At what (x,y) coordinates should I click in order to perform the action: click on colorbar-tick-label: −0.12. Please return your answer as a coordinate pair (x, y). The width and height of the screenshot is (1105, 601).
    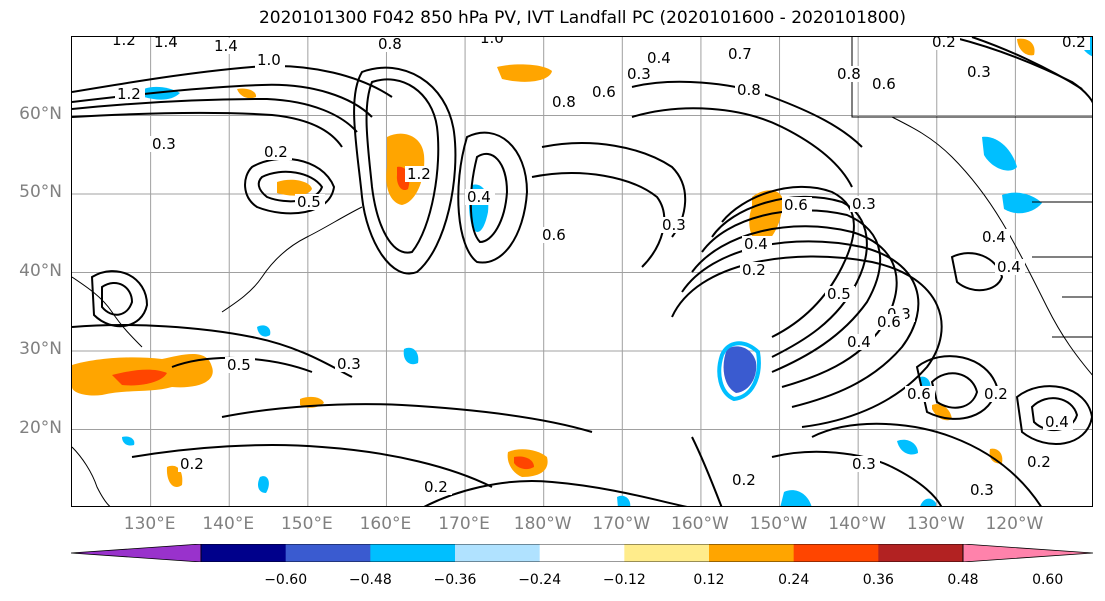
    Looking at the image, I should click on (624, 580).